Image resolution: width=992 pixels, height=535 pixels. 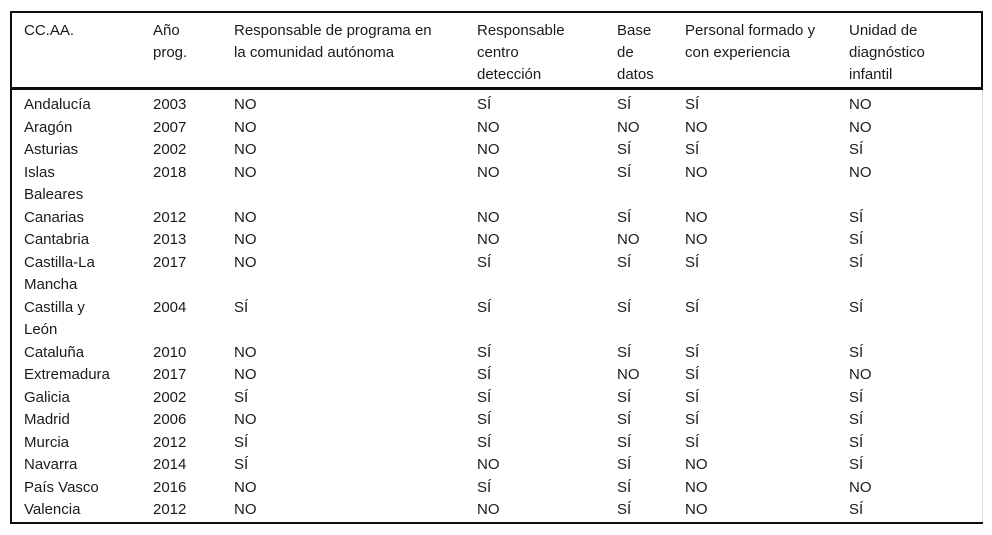 I want to click on column-header-unidad-diagnostico: Unidad de diagnóstico infantil, so click(x=916, y=51).